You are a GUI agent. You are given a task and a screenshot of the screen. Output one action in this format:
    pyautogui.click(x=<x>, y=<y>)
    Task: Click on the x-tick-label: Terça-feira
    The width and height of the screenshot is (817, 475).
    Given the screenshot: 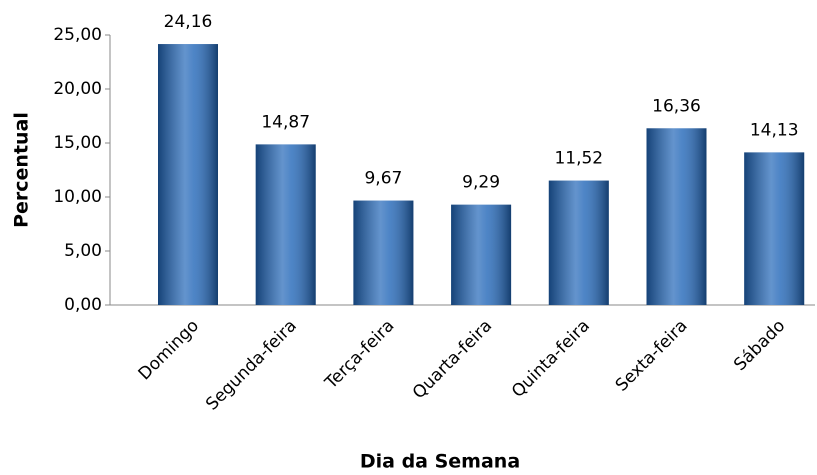 What is the action you would take?
    pyautogui.click(x=360, y=355)
    